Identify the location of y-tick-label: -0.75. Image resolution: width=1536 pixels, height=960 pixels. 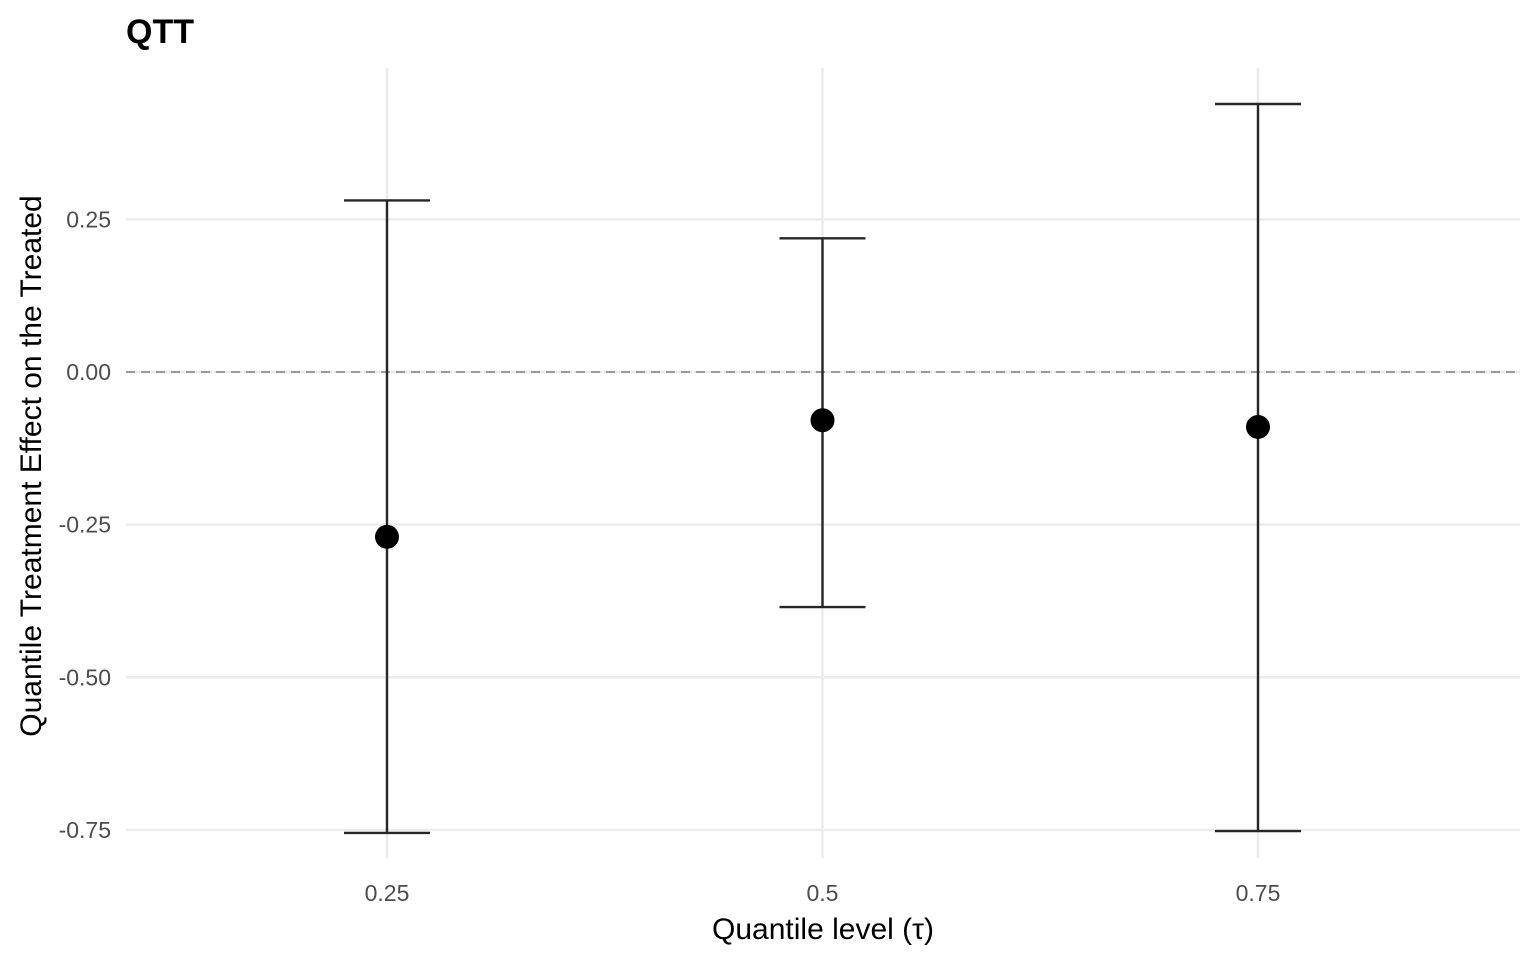
(85, 830).